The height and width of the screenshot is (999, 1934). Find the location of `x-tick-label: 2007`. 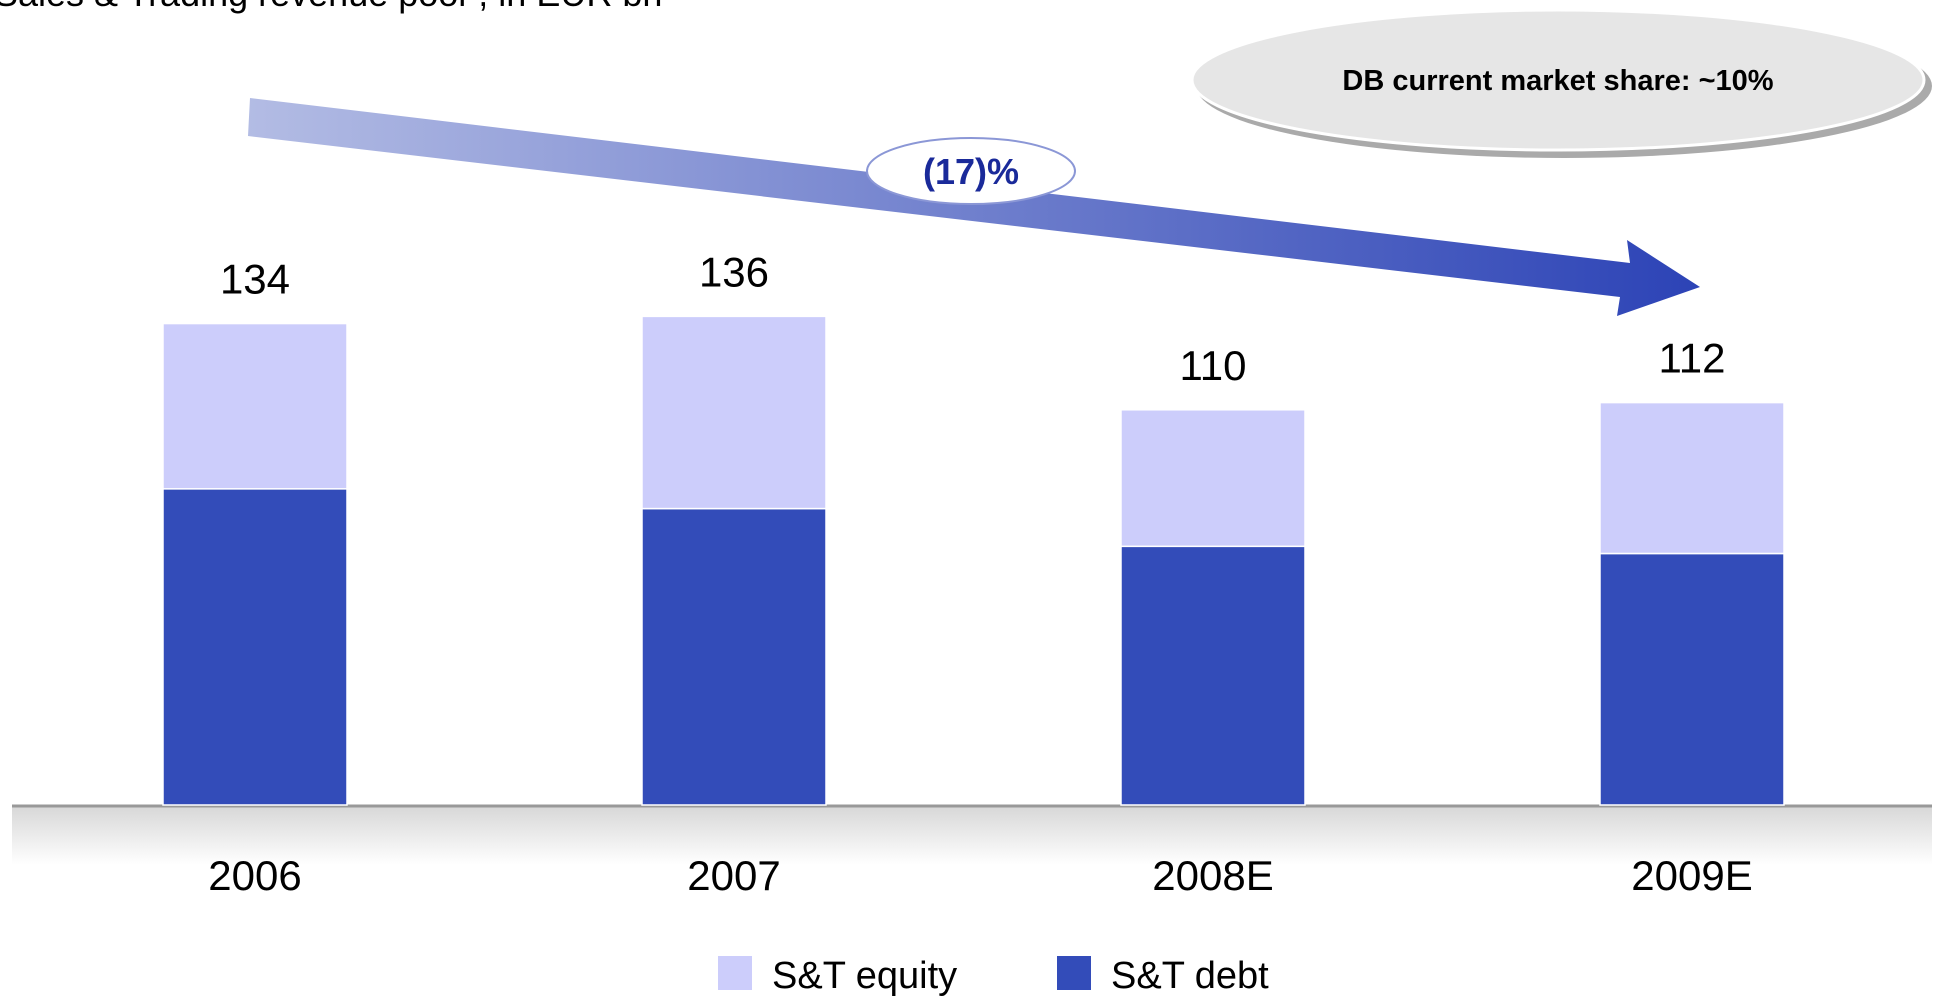

x-tick-label: 2007 is located at coordinates (733, 875).